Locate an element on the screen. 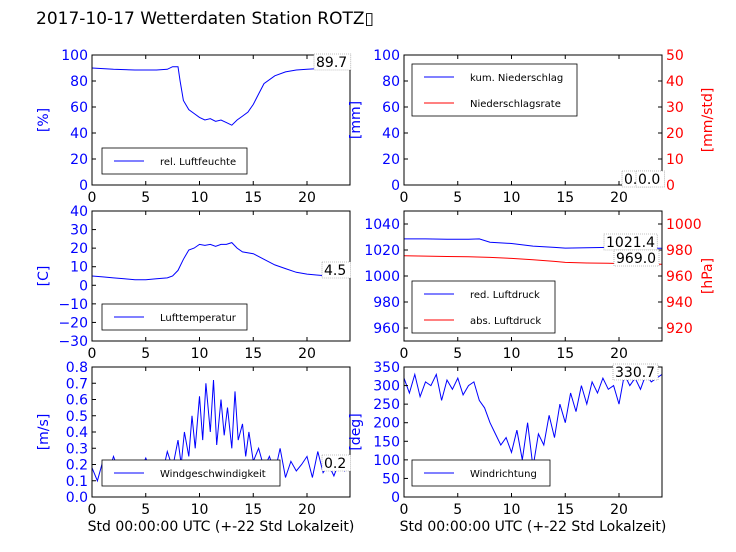  y-right-tick-label: 50 is located at coordinates (675, 56).